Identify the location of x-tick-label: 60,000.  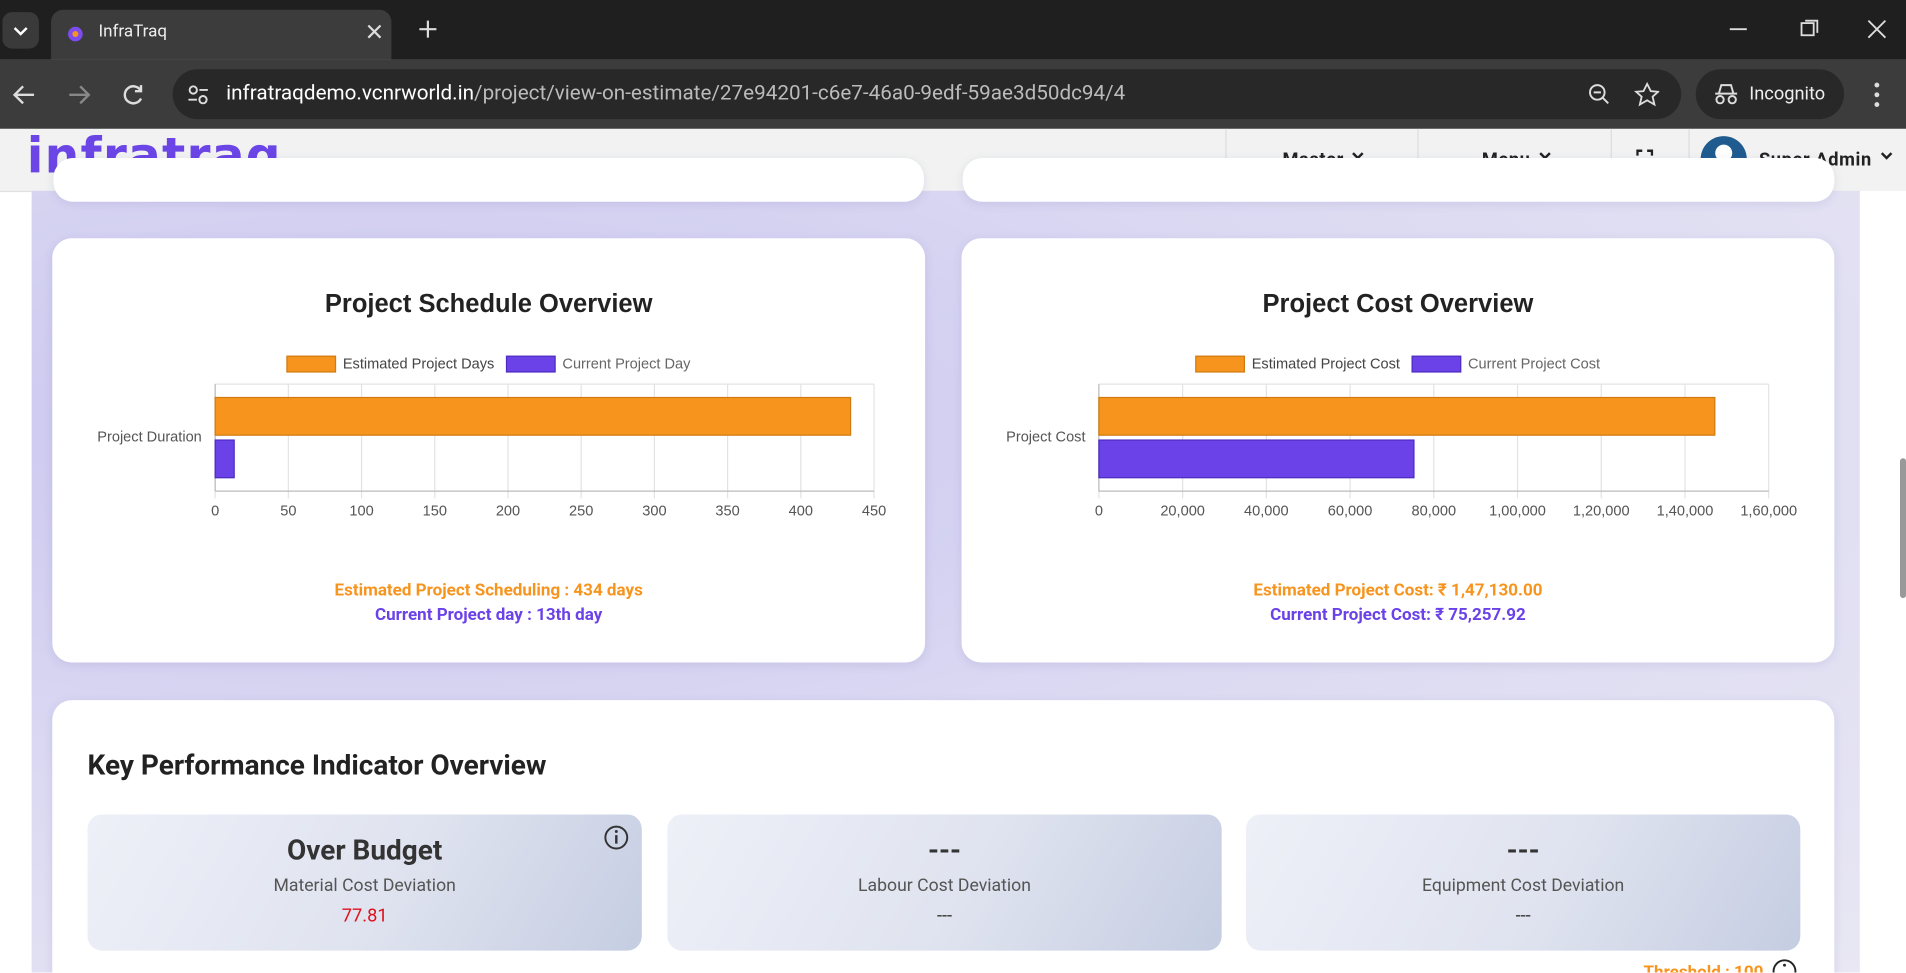
(1350, 512).